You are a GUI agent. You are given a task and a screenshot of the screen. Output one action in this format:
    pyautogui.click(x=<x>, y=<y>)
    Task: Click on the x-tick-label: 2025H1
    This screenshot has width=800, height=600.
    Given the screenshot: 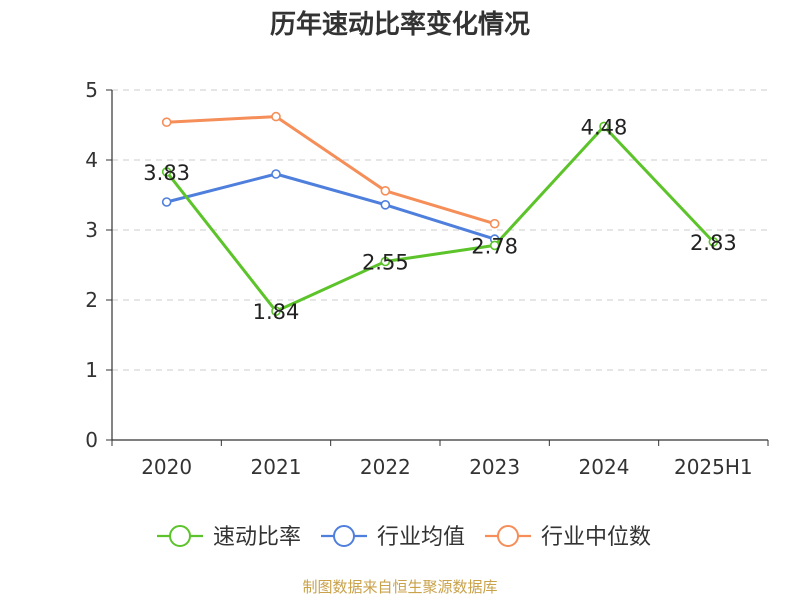 What is the action you would take?
    pyautogui.click(x=713, y=467)
    